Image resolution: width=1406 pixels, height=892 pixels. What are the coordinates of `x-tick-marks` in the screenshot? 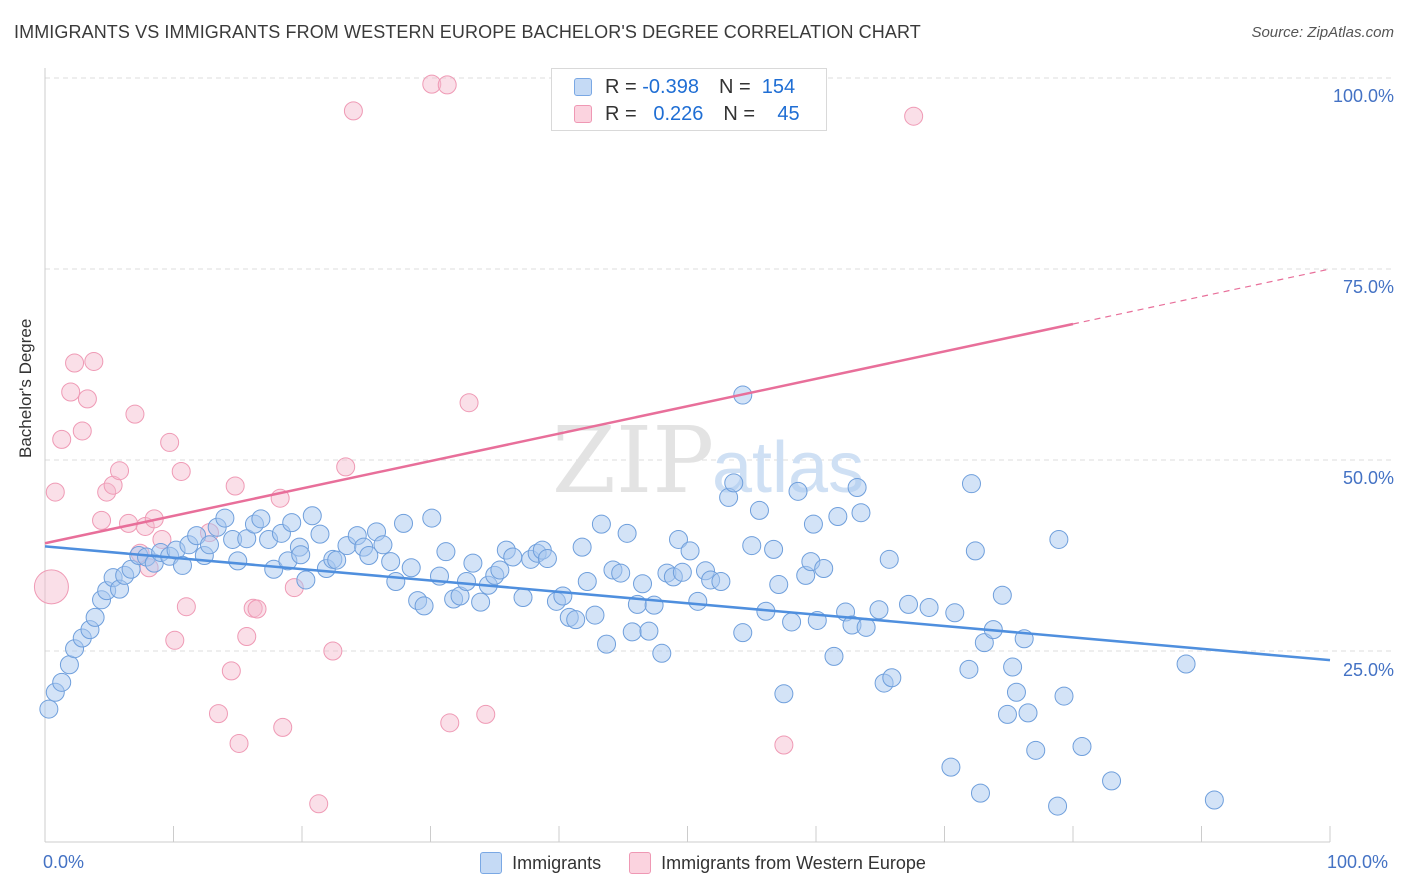 It's located at (687, 834).